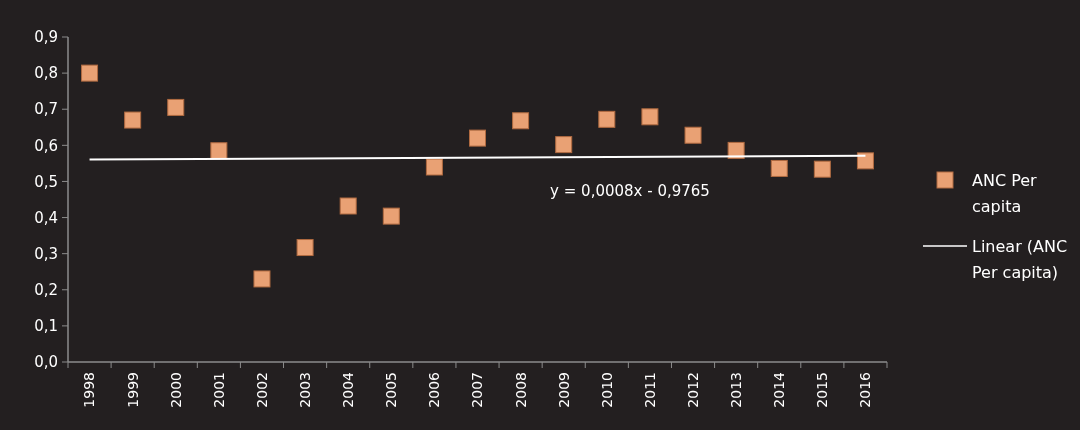 This screenshot has width=1080, height=430. What do you see at coordinates (348, 389) in the screenshot?
I see `x-tick-label: 2004` at bounding box center [348, 389].